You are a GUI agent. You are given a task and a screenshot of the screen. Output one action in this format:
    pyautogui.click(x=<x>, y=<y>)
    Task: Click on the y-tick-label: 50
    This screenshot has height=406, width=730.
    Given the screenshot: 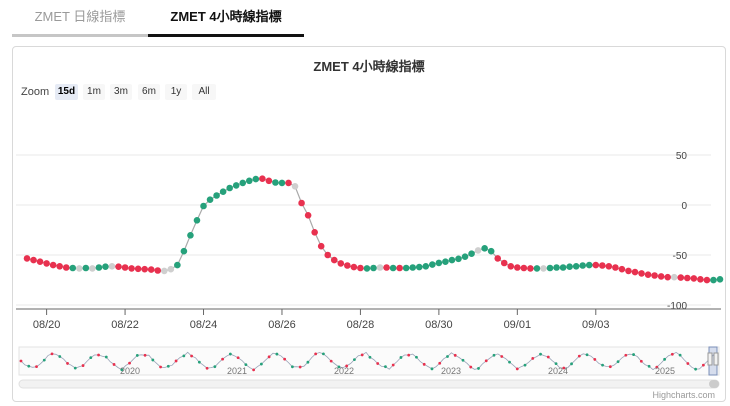 What is the action you would take?
    pyautogui.click(x=682, y=156)
    